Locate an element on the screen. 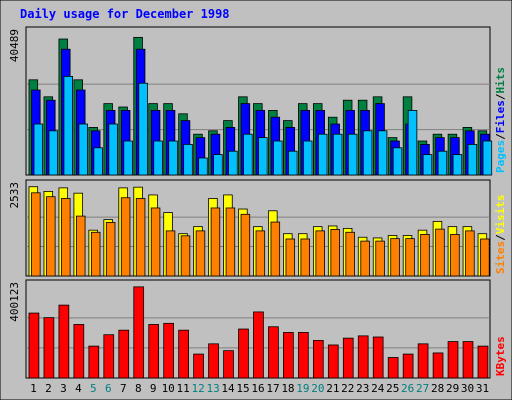  x-tick-label: 12 is located at coordinates (198, 388).